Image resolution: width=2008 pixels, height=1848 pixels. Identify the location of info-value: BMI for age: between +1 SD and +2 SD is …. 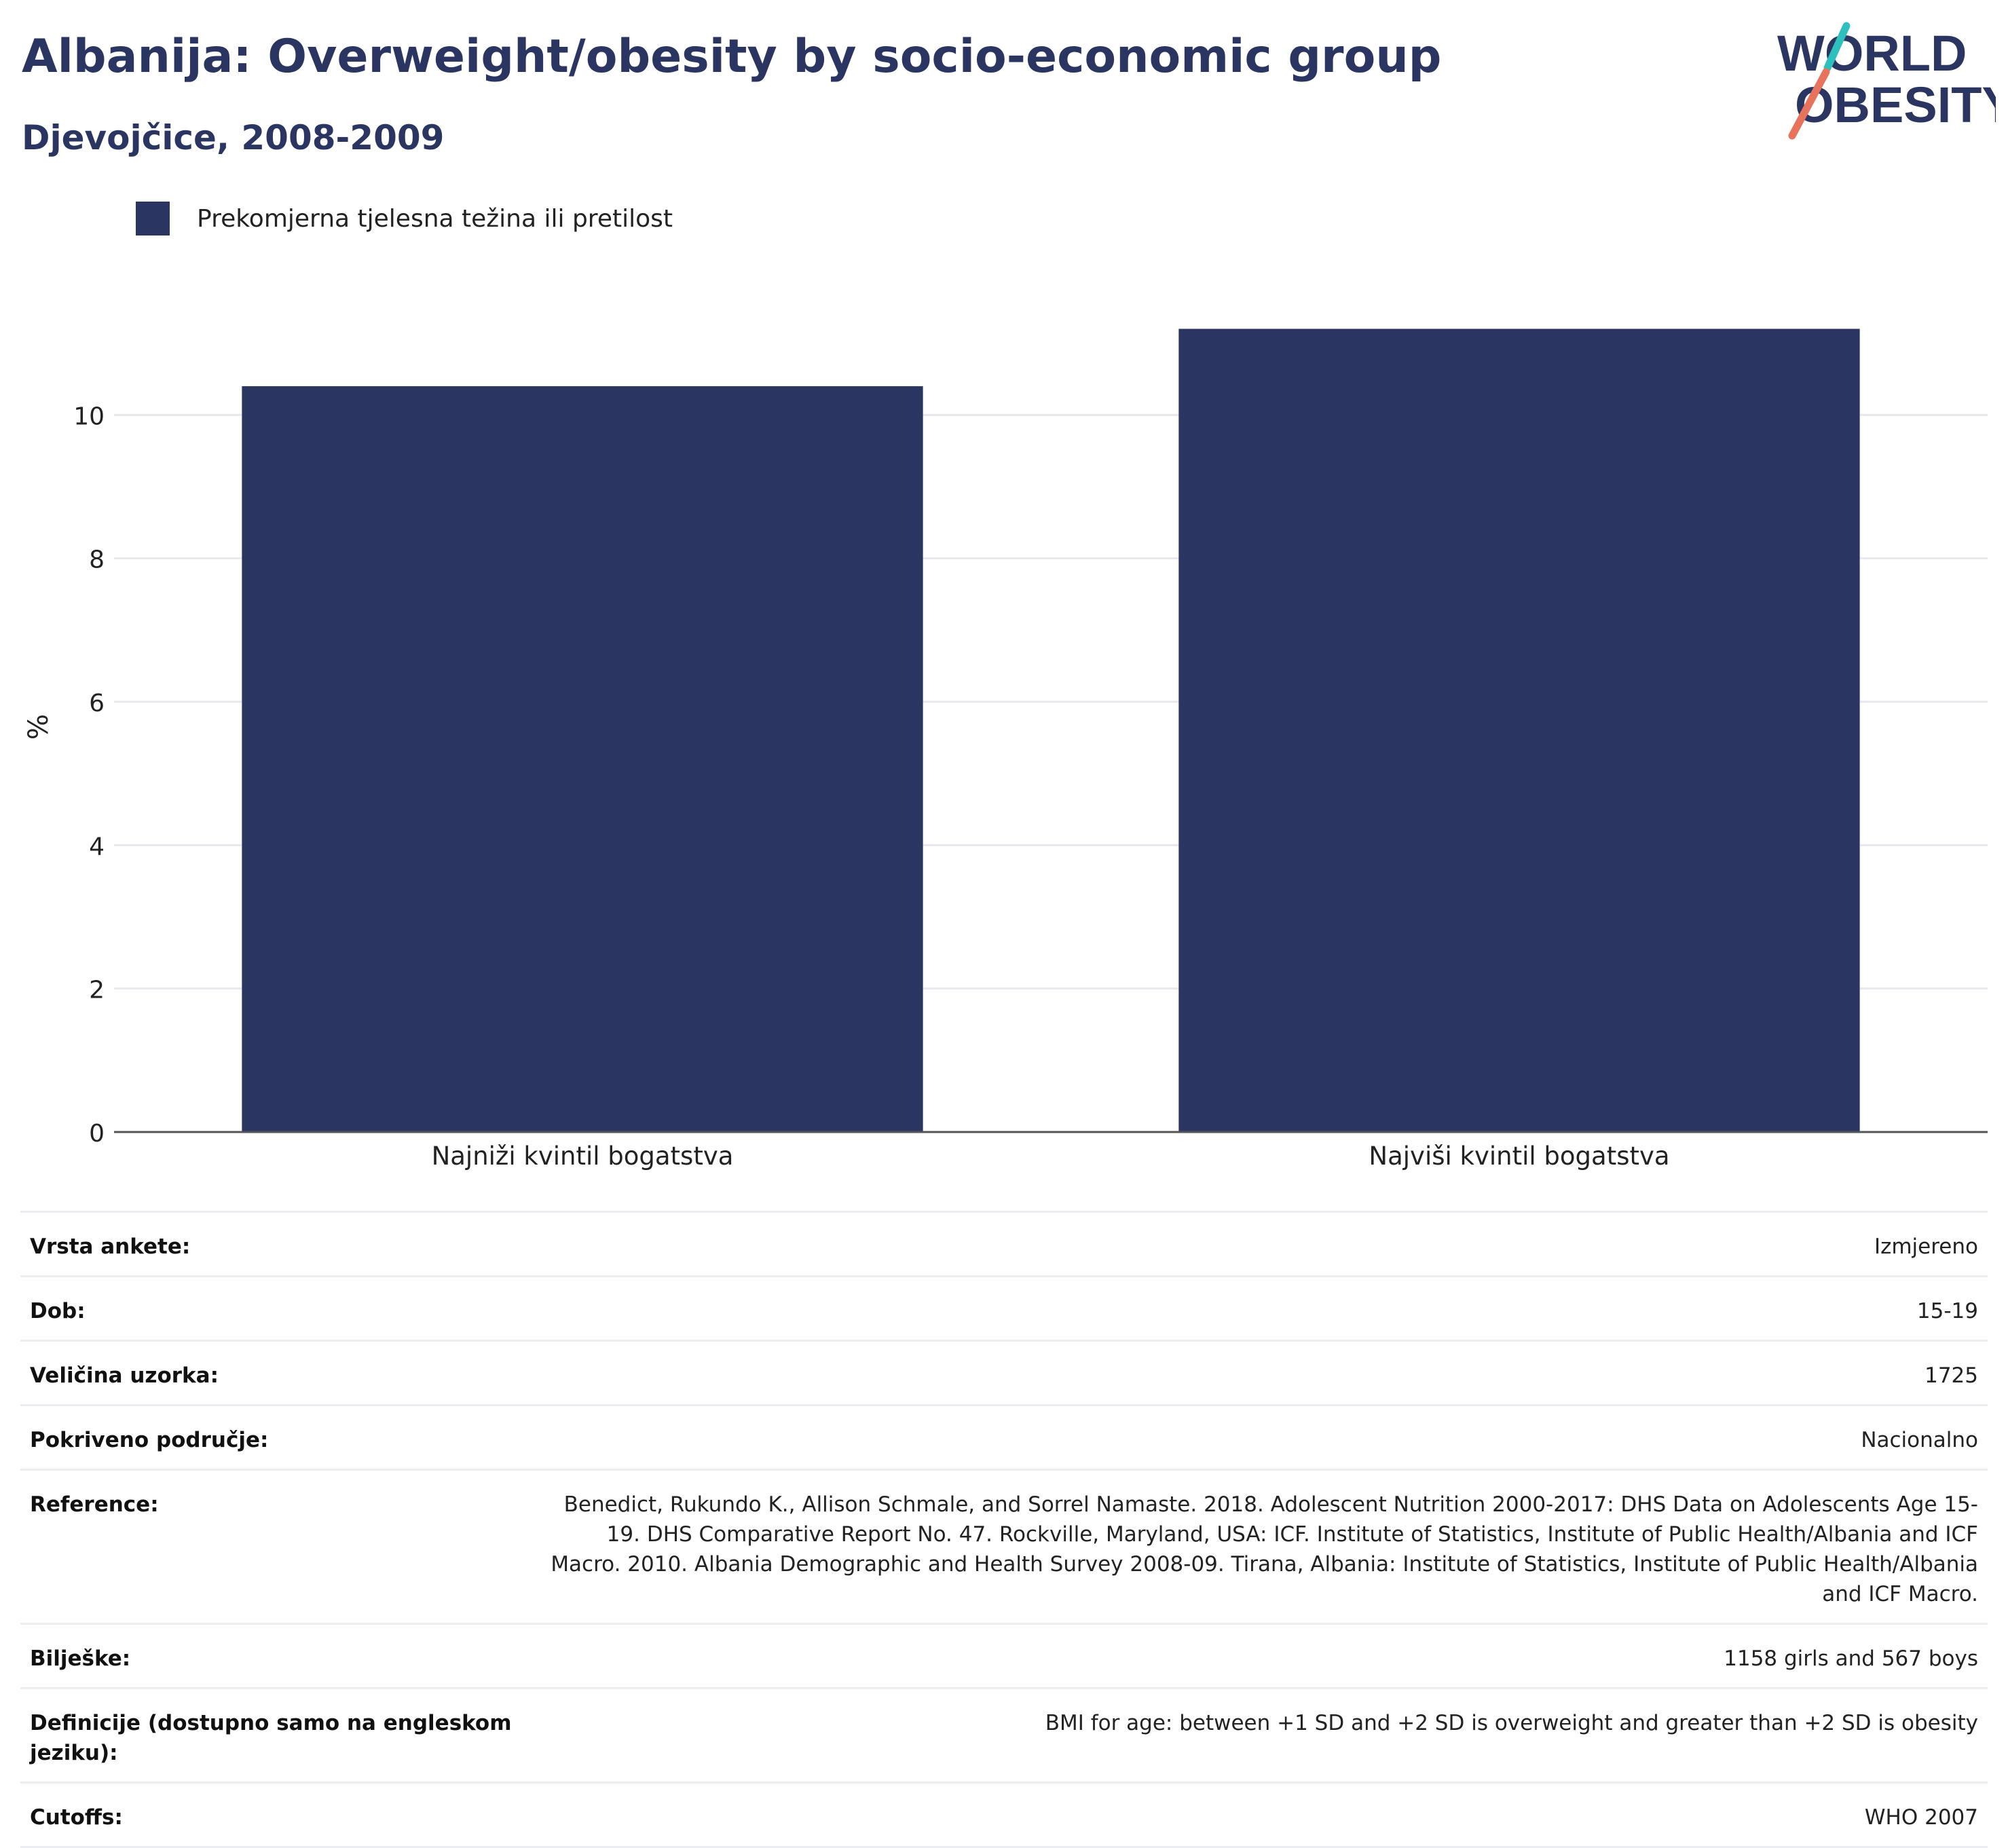
(1258, 1735).